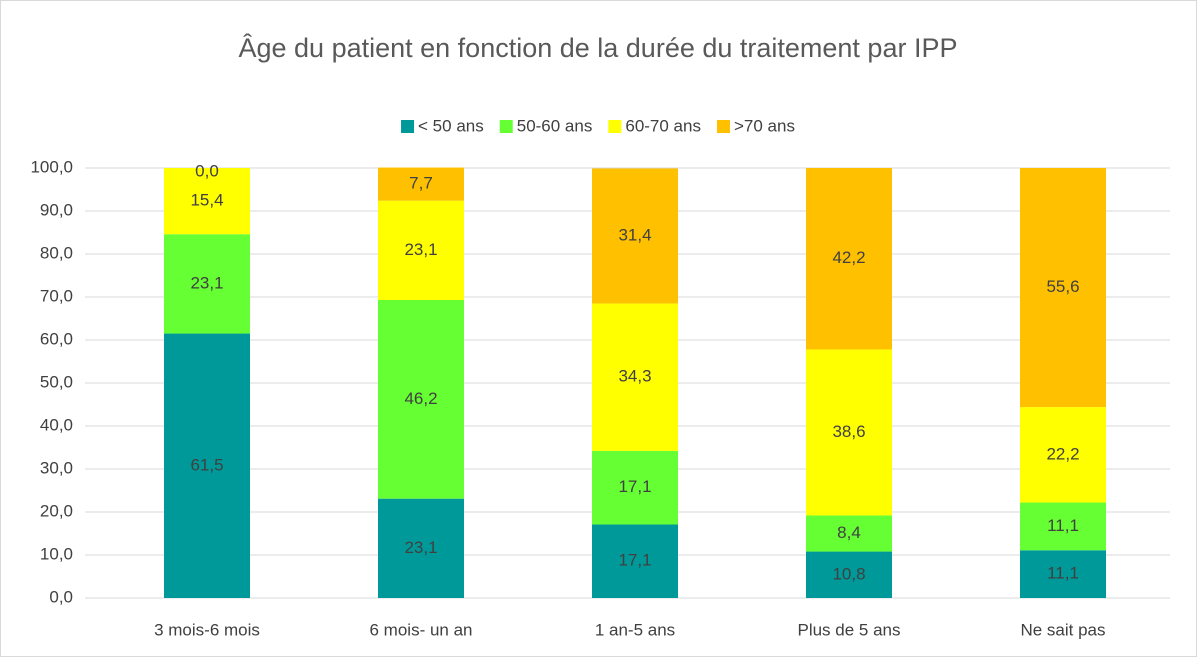  Describe the element at coordinates (56, 467) in the screenshot. I see `y-tick-label: 30,0` at that location.